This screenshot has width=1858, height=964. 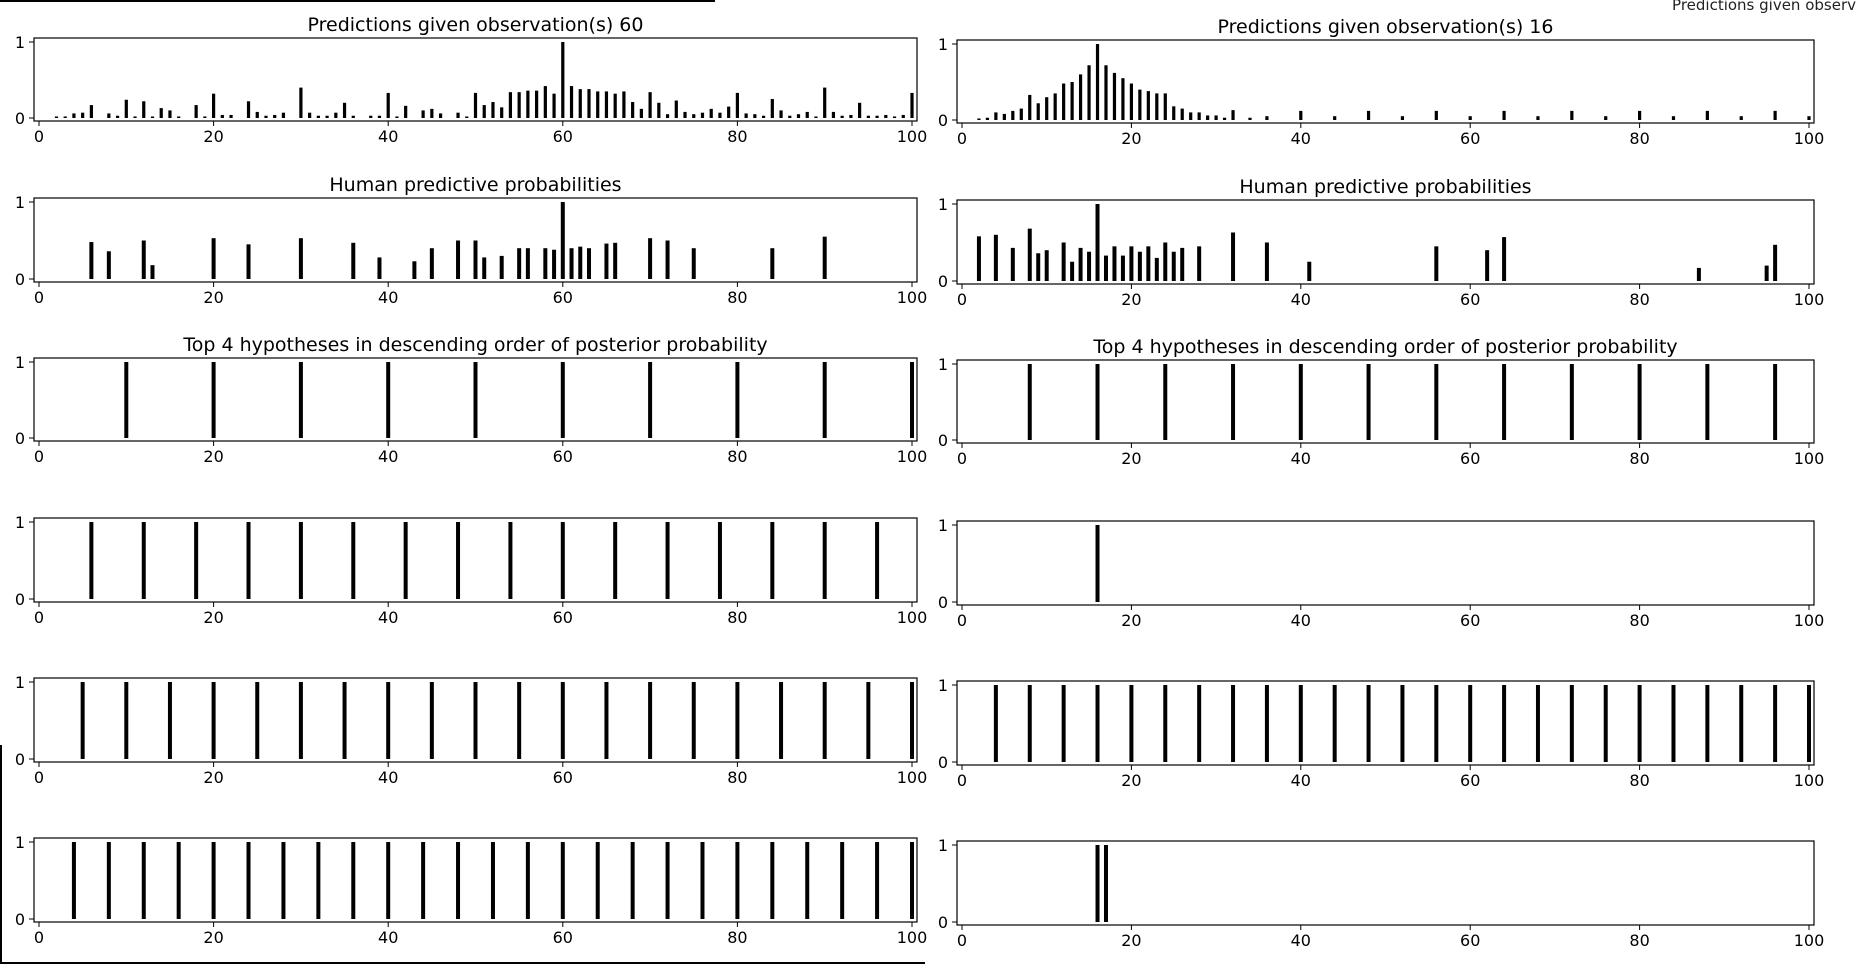 What do you see at coordinates (1381, 733) in the screenshot?
I see `chart-panel-right-5: 0 20 40 60 80 100 0 1` at bounding box center [1381, 733].